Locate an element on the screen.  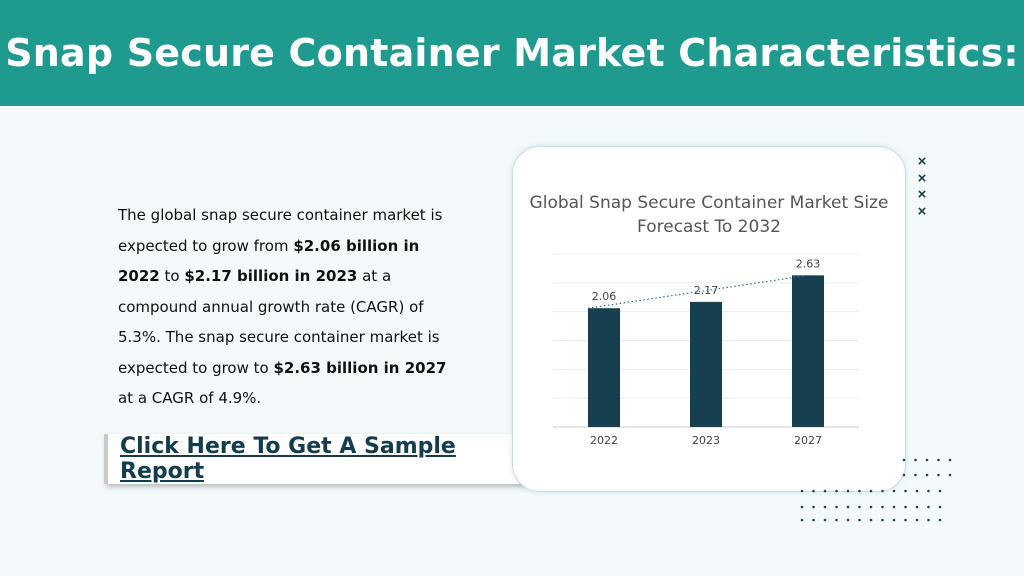
desc-bold-1: $2.06 billion in 2022 is located at coordinates (269, 261).